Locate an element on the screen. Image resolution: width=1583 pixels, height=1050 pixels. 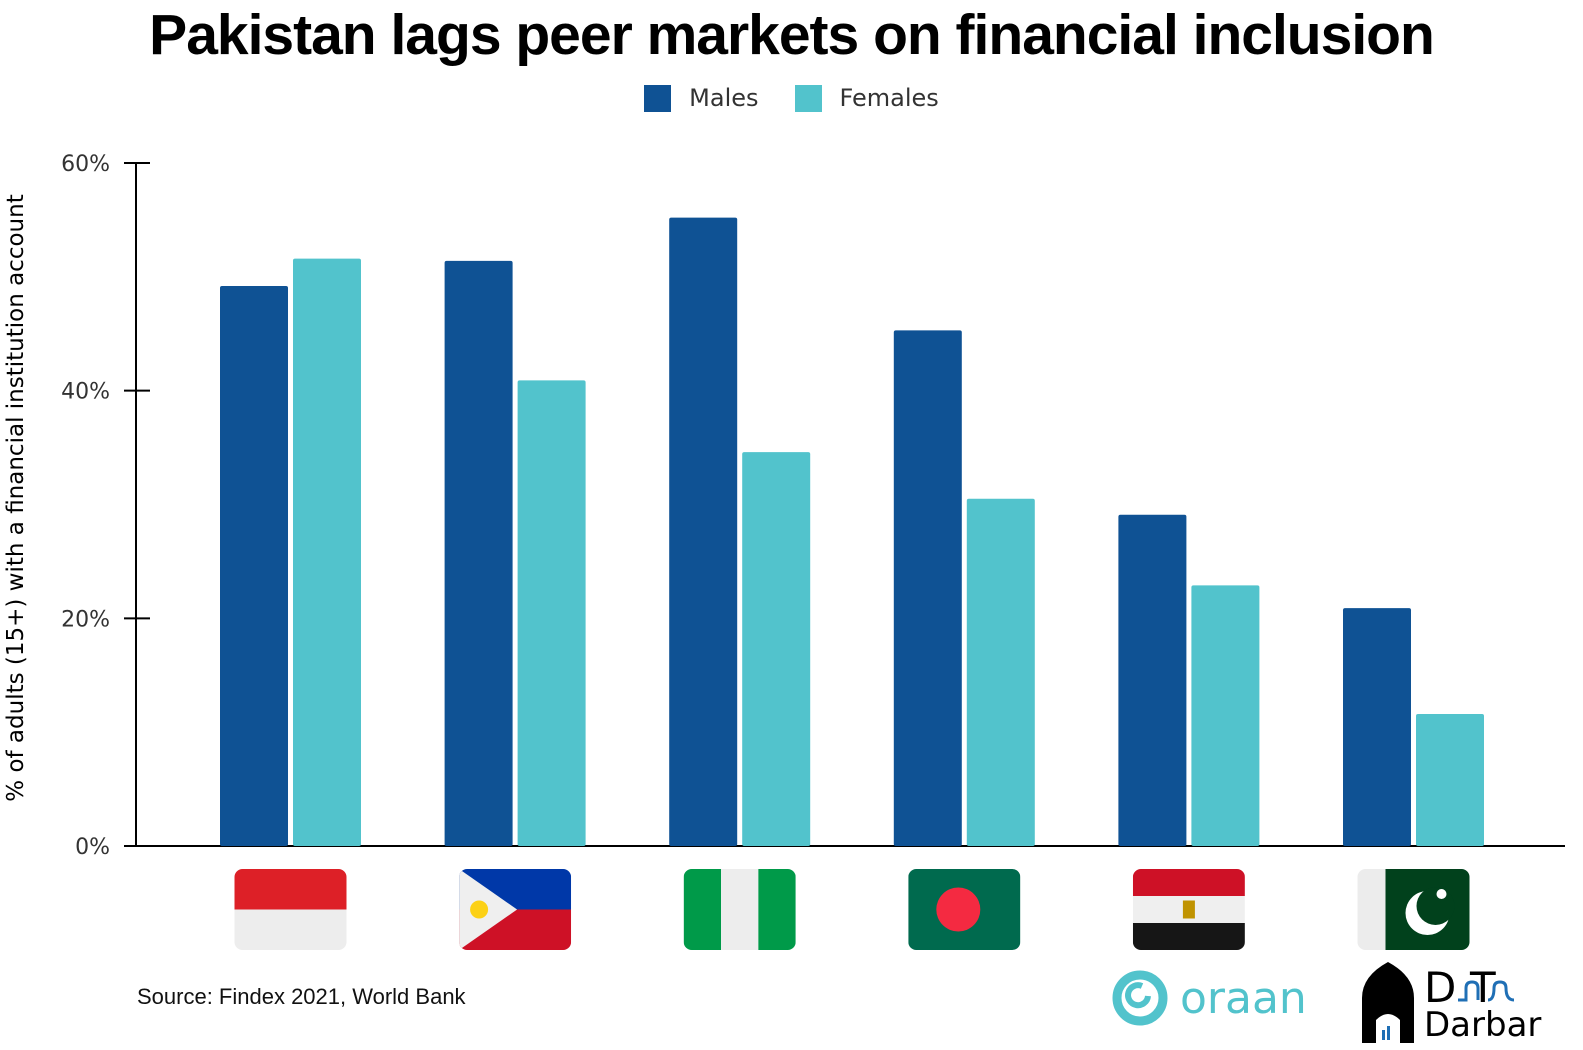
bar-females-egypt is located at coordinates (1225, 715).